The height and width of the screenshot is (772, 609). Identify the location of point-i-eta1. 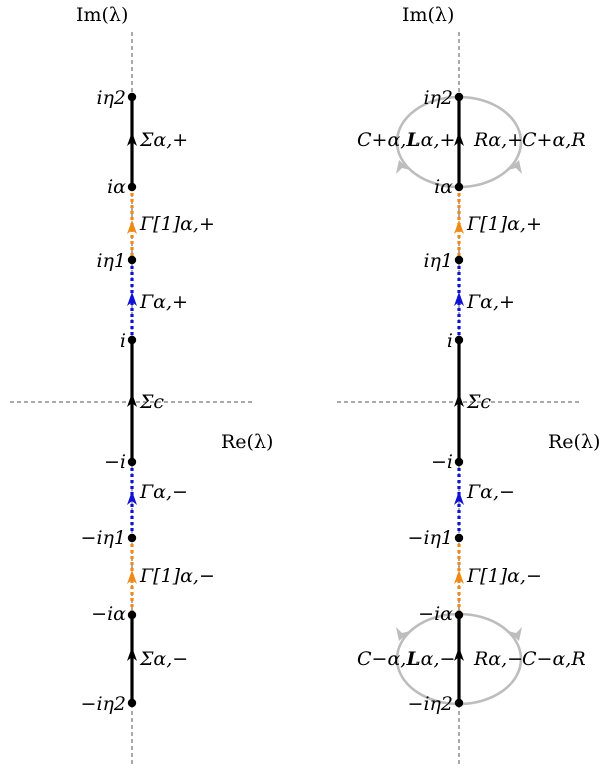
(132, 260).